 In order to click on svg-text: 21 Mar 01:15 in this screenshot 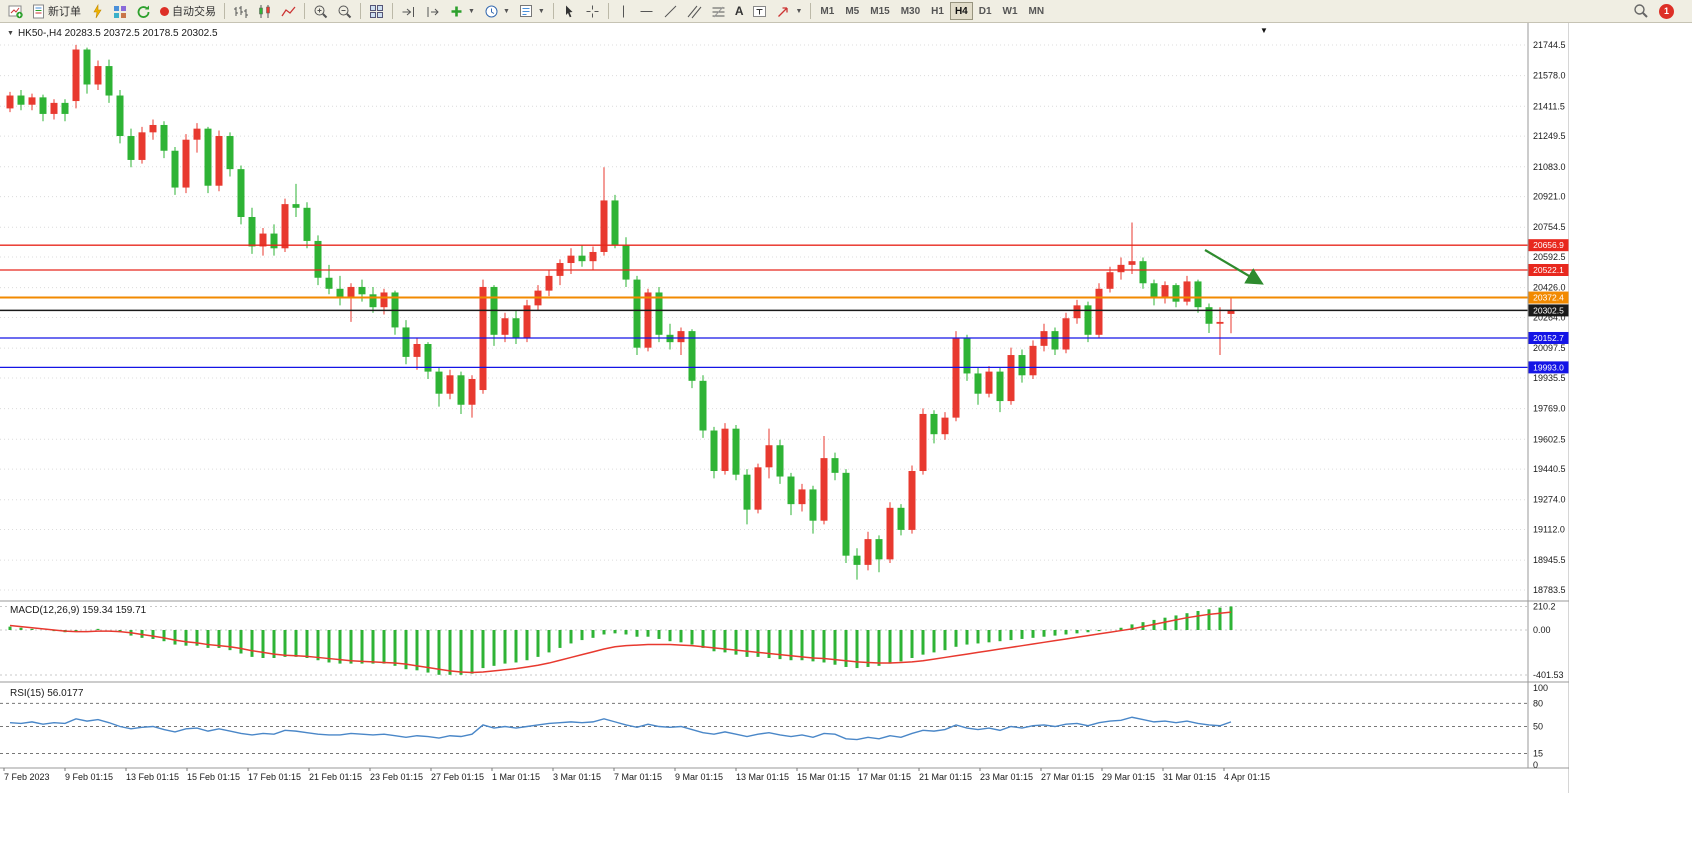, I will do `click(945, 777)`.